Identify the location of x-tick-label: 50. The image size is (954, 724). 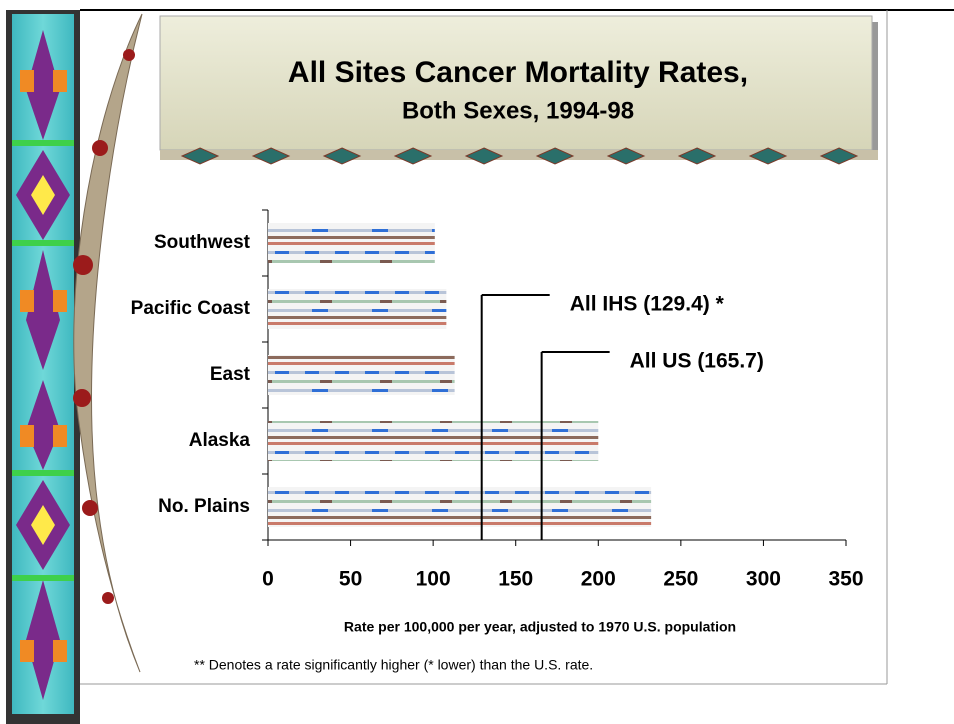
(350, 579).